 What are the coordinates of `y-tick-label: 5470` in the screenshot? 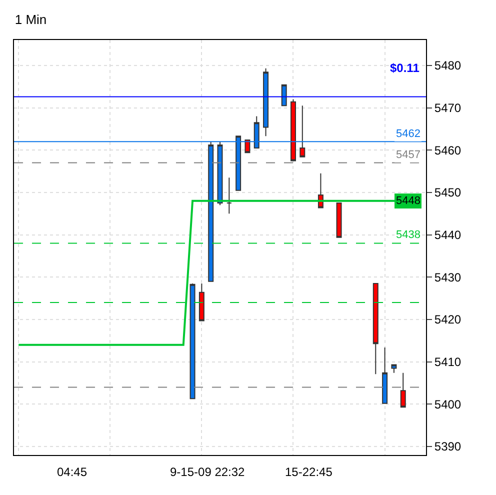 It's located at (448, 107).